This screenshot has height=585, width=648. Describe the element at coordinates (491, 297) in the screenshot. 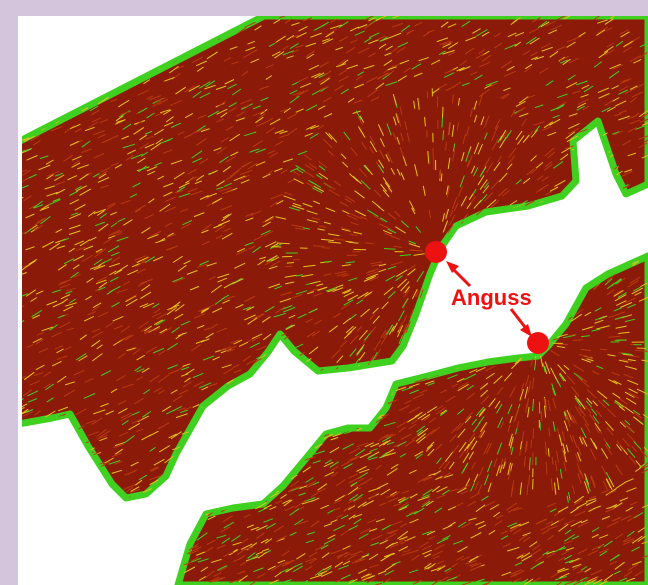

I see `gate-label: Anguss` at that location.